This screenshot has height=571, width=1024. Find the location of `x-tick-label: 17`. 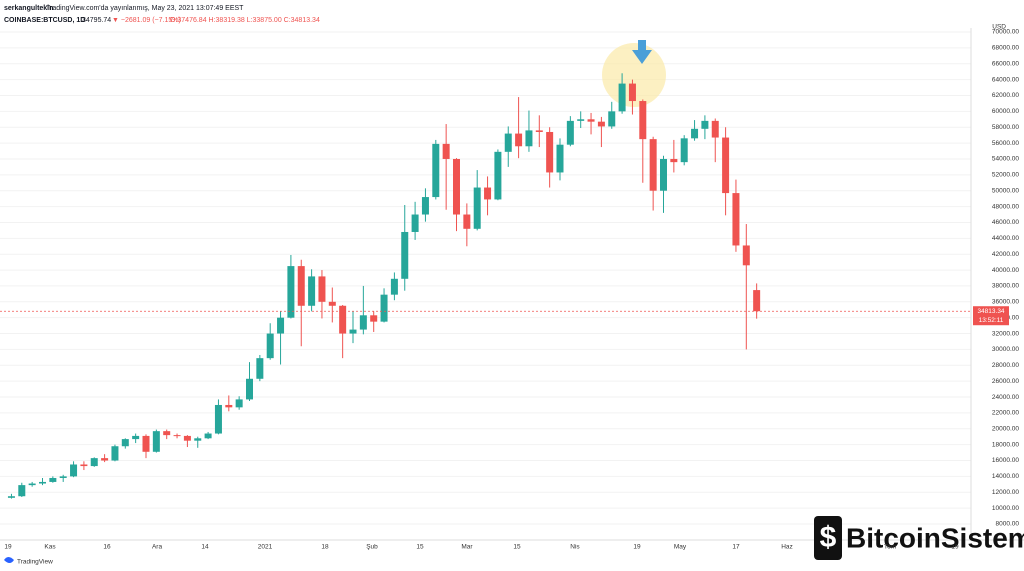

x-tick-label: 17 is located at coordinates (736, 547).